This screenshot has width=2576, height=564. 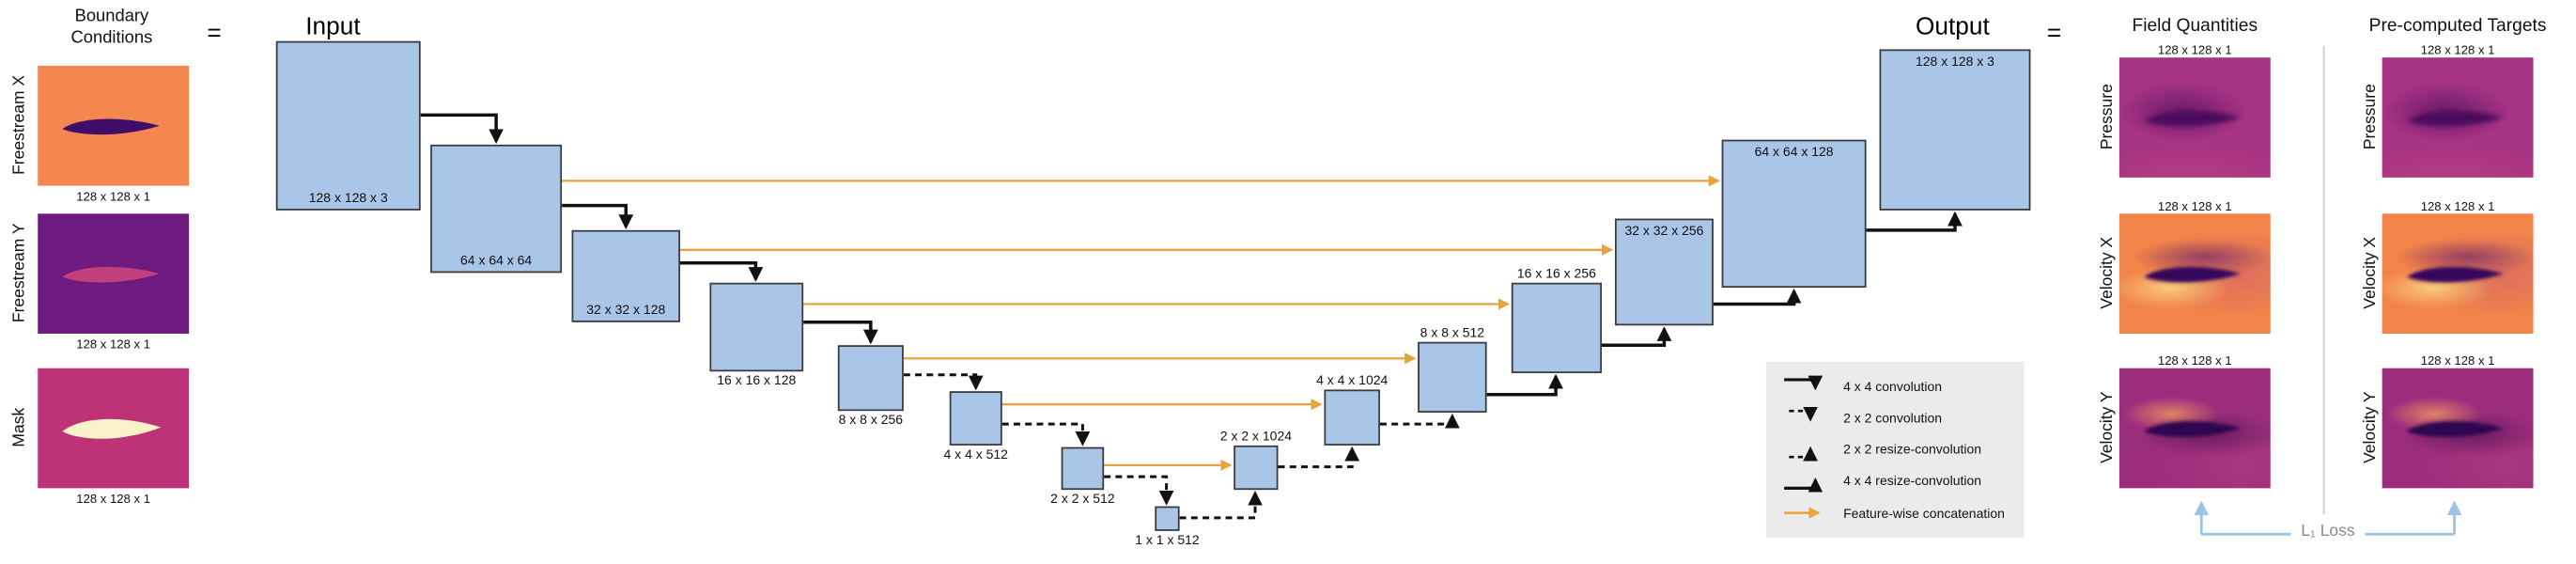 I want to click on velocity-x-output-image, so click(x=2194, y=273).